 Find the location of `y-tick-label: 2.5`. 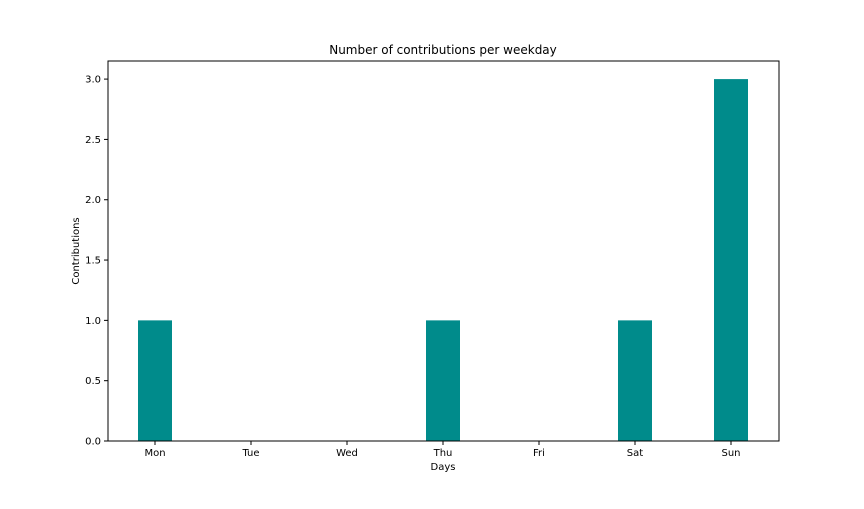

y-tick-label: 2.5 is located at coordinates (93, 140).